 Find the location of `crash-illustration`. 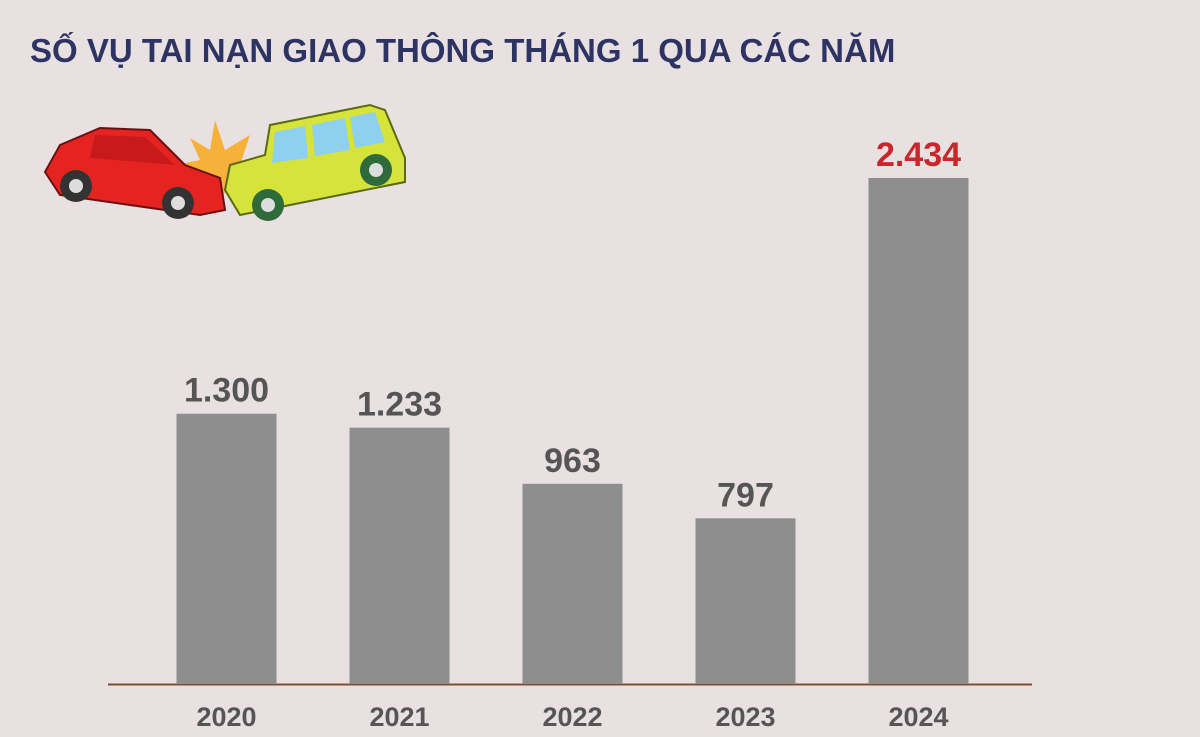

crash-illustration is located at coordinates (224, 162).